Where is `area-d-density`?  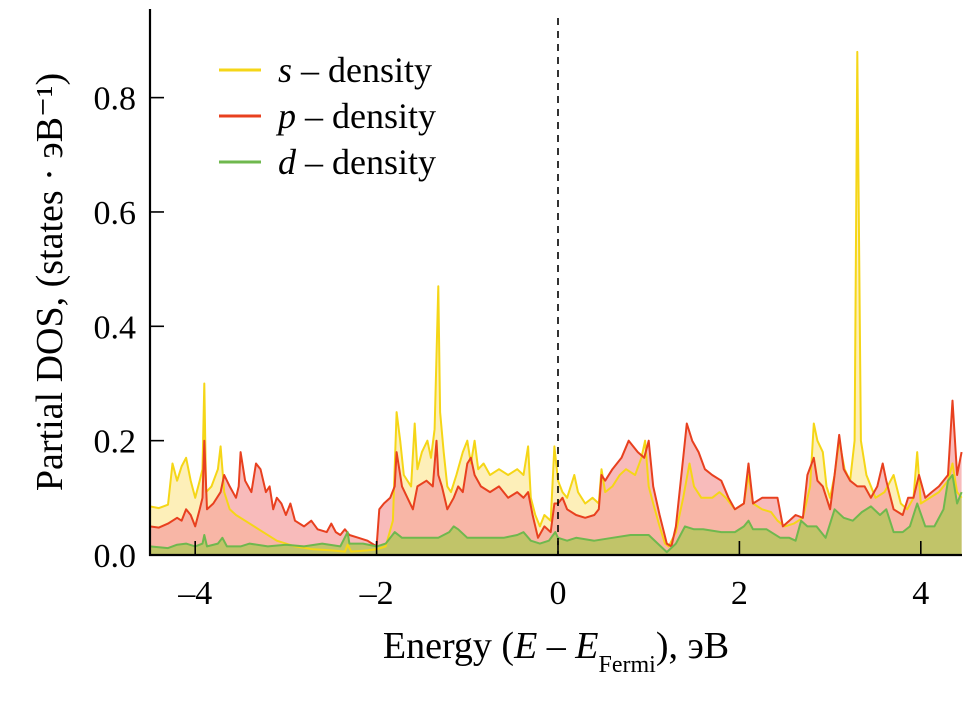
area-d-density is located at coordinates (555, 515).